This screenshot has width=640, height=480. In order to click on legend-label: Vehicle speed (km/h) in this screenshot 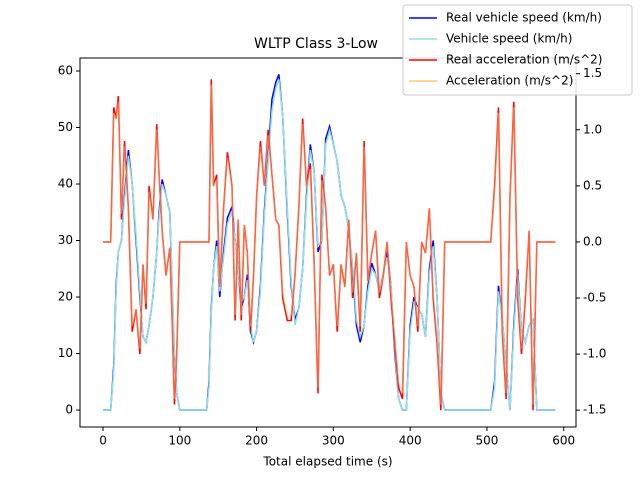, I will do `click(509, 39)`.